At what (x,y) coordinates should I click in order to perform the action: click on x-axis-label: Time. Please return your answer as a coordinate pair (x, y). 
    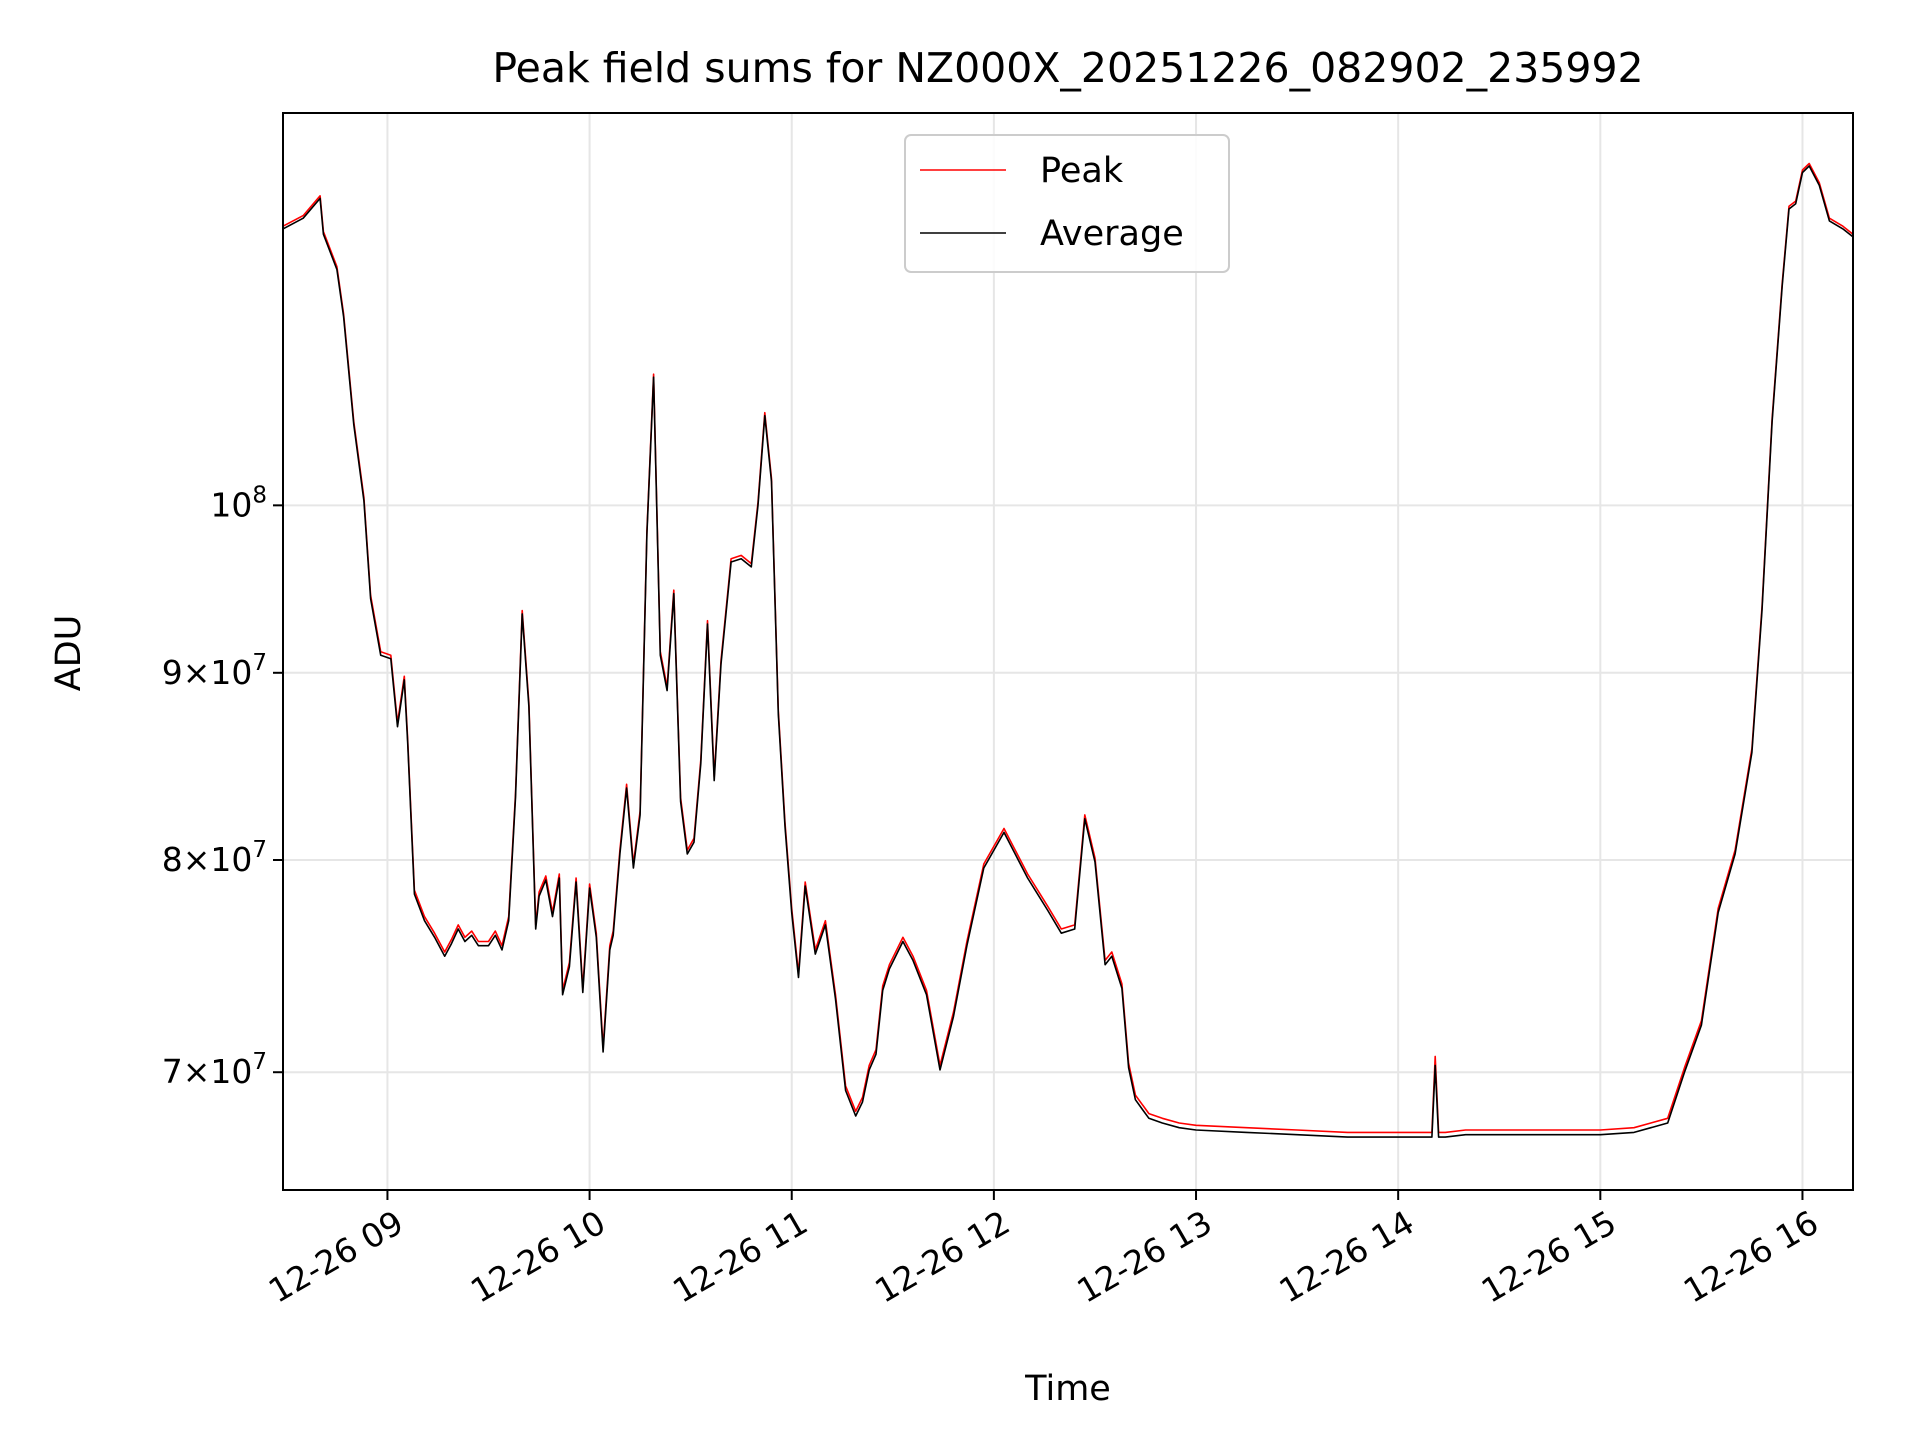
    Looking at the image, I should click on (1067, 1389).